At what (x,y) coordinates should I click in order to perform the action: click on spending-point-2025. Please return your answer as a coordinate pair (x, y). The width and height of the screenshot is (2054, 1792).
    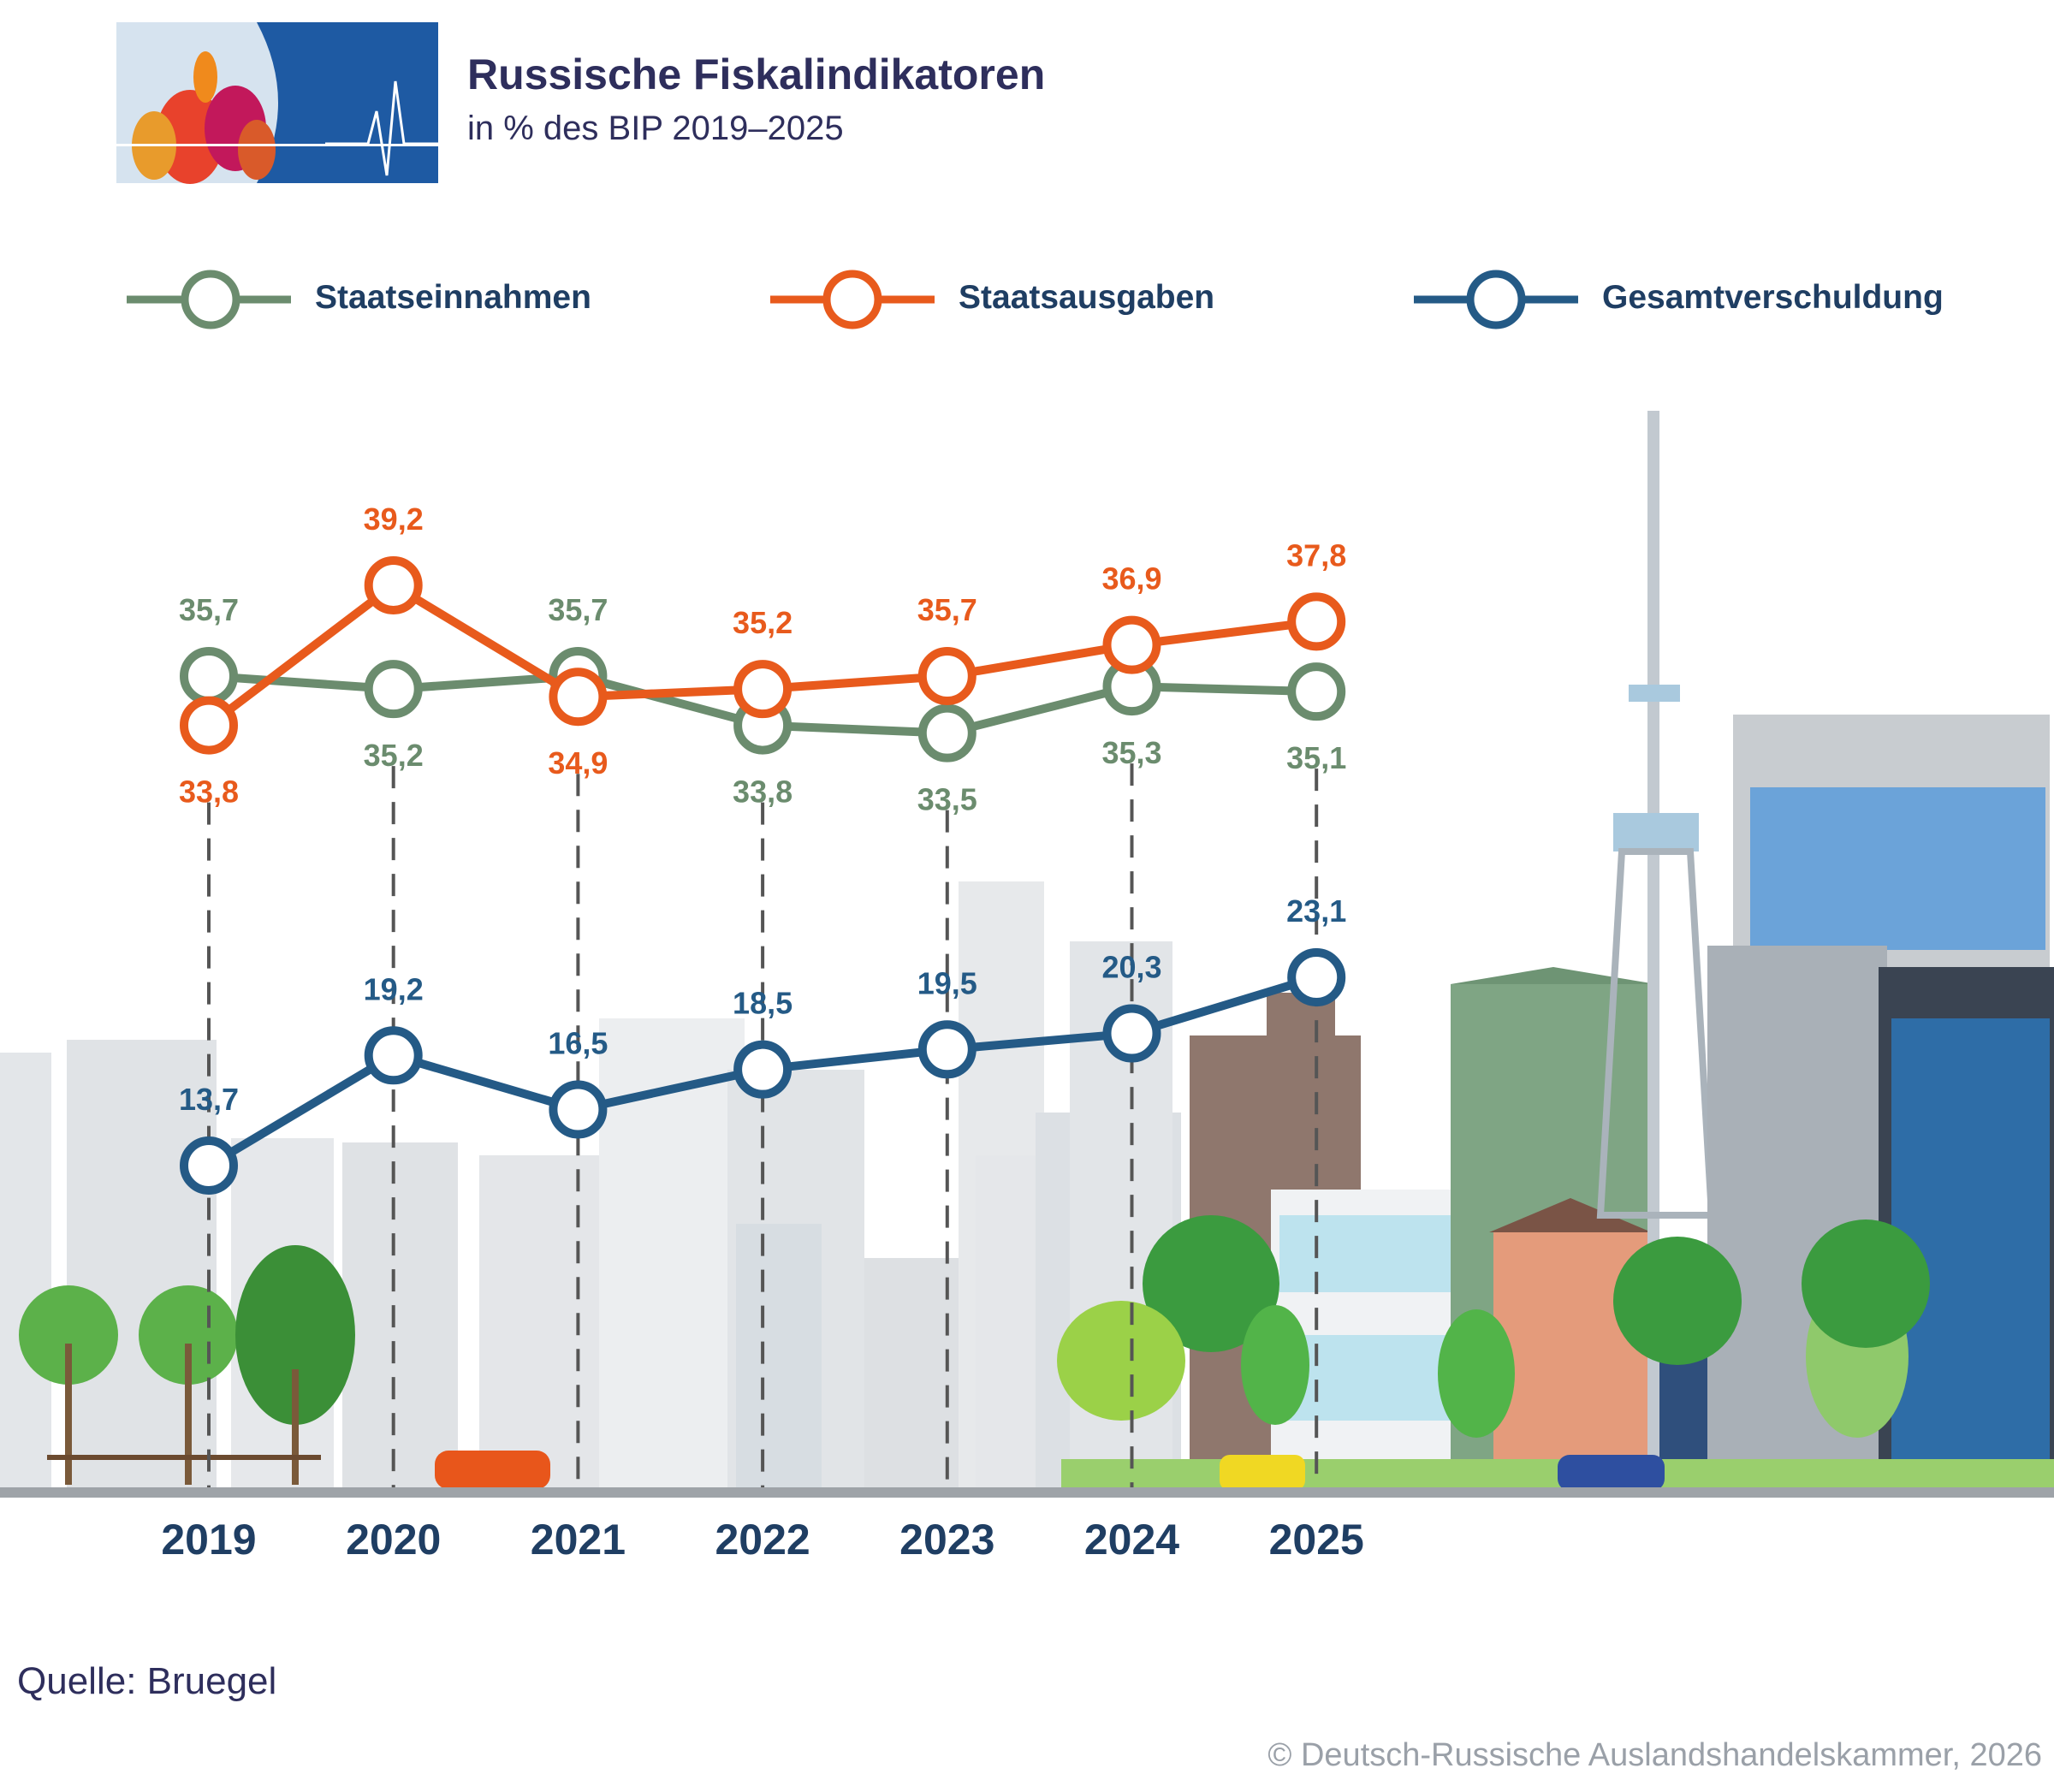
    Looking at the image, I should click on (1316, 622).